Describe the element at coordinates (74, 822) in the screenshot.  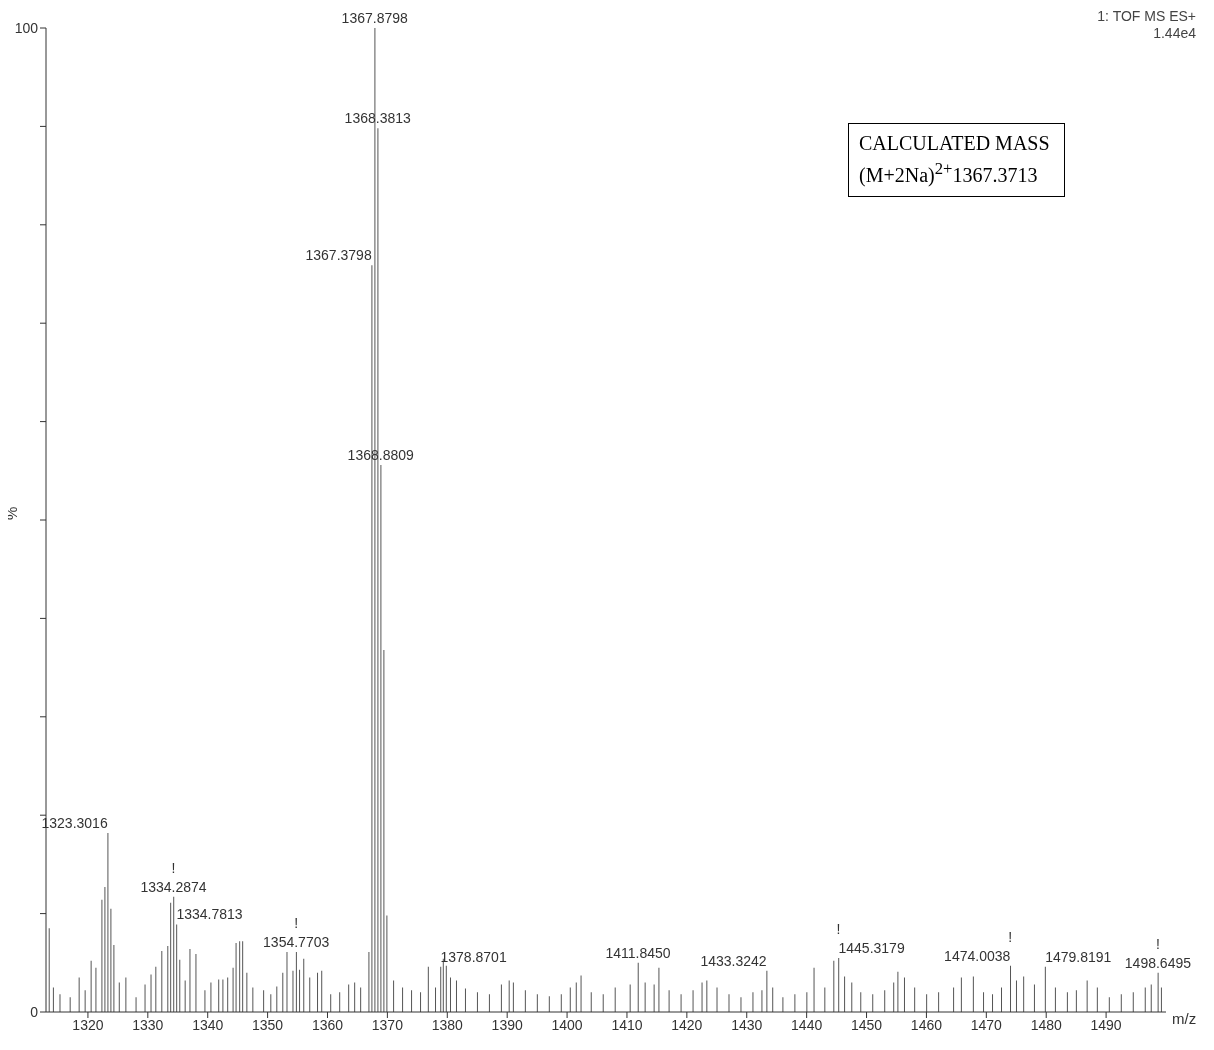
I see `annotation: 1323.3016` at that location.